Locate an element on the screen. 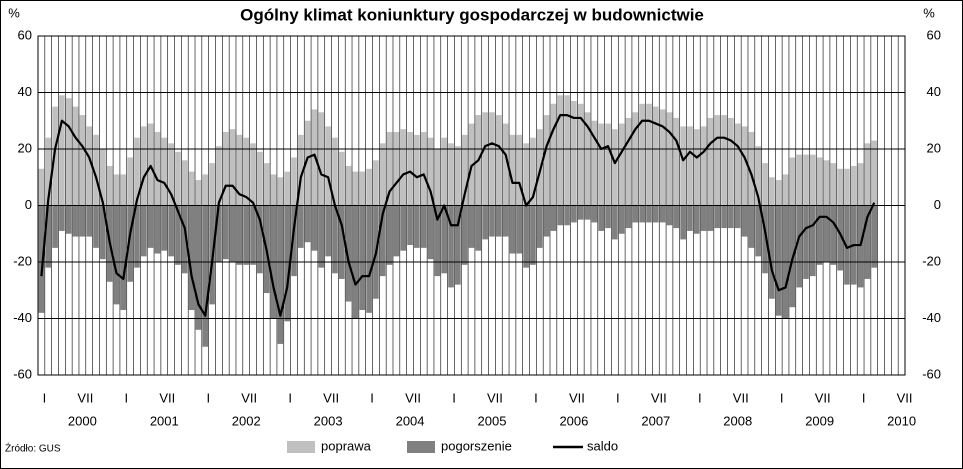 This screenshot has width=963, height=469. year-label: 2010 is located at coordinates (901, 420).